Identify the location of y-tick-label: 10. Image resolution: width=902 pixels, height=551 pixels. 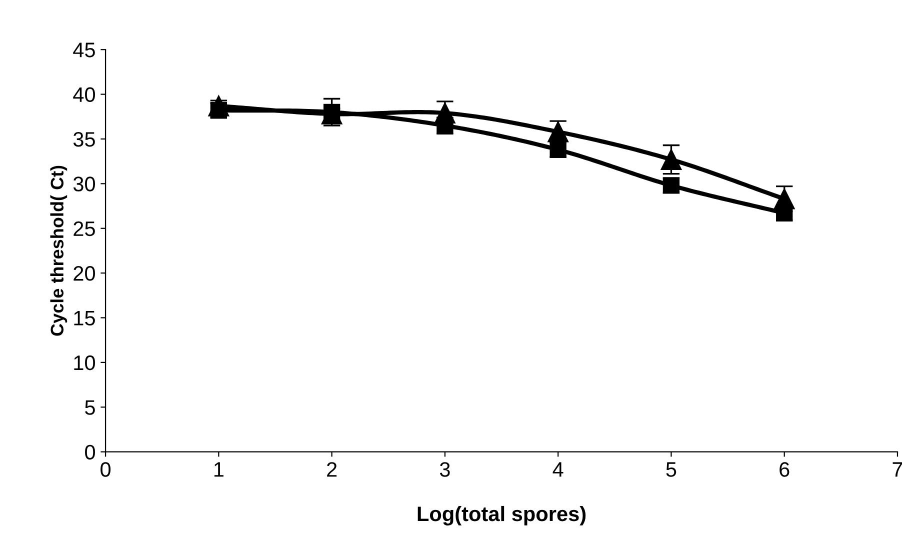
(84, 362).